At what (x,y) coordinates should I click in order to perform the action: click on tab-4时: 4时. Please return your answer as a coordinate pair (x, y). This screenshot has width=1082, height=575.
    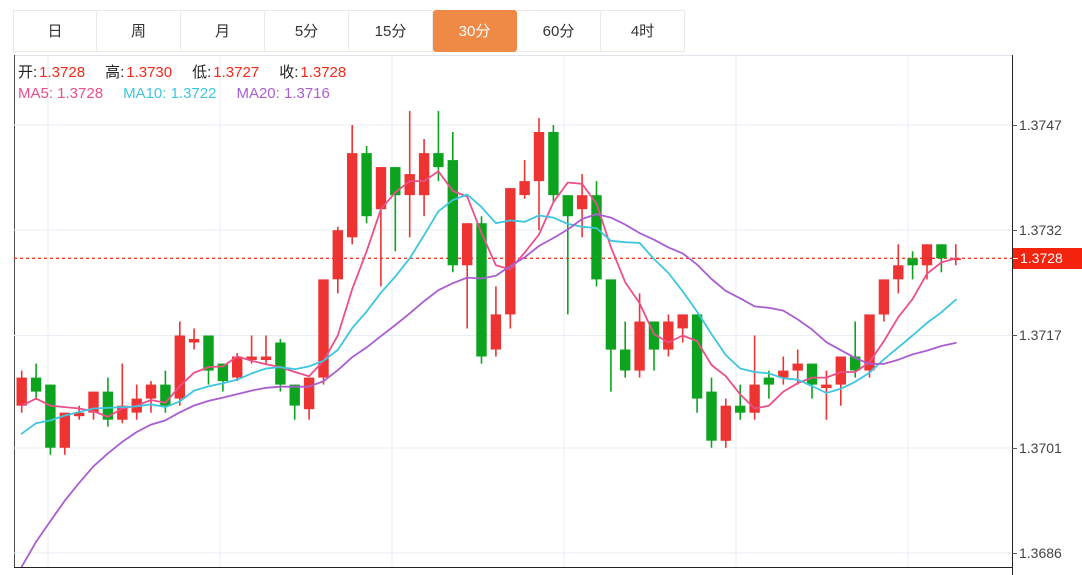
    Looking at the image, I should click on (643, 31).